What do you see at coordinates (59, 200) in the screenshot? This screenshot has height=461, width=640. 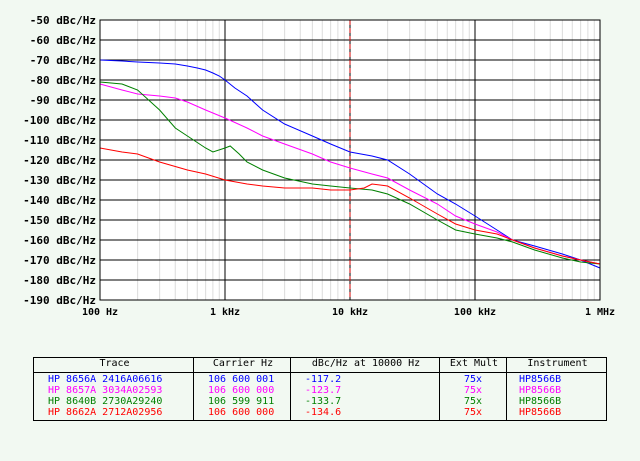 I see `y-tick-label: -140 dBc/Hz` at bounding box center [59, 200].